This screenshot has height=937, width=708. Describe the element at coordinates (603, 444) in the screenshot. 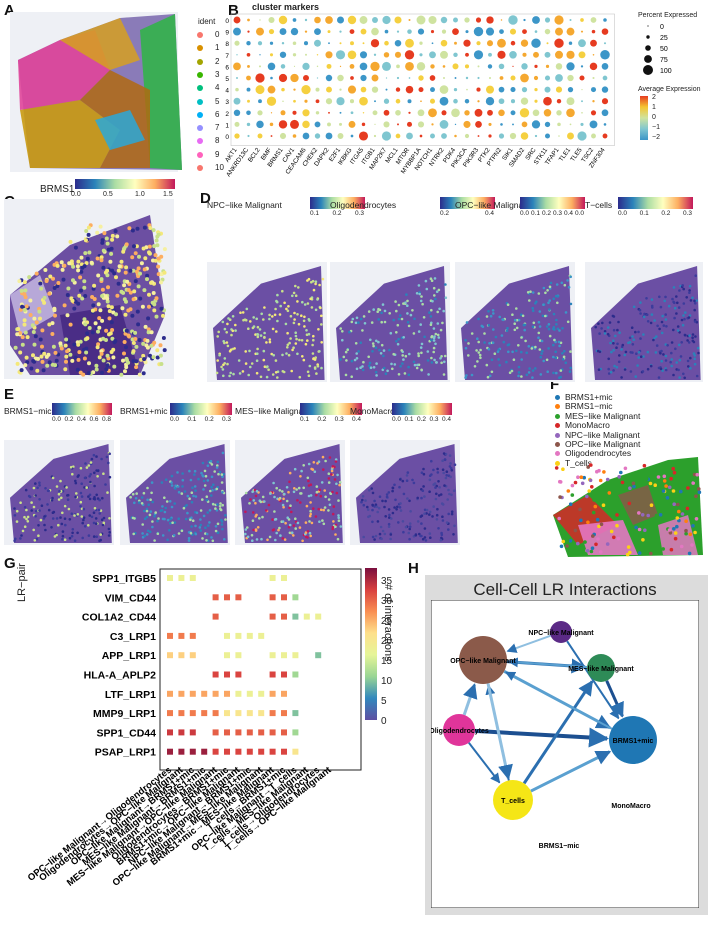

I see `legend-label: OPC−like Malignant` at that location.